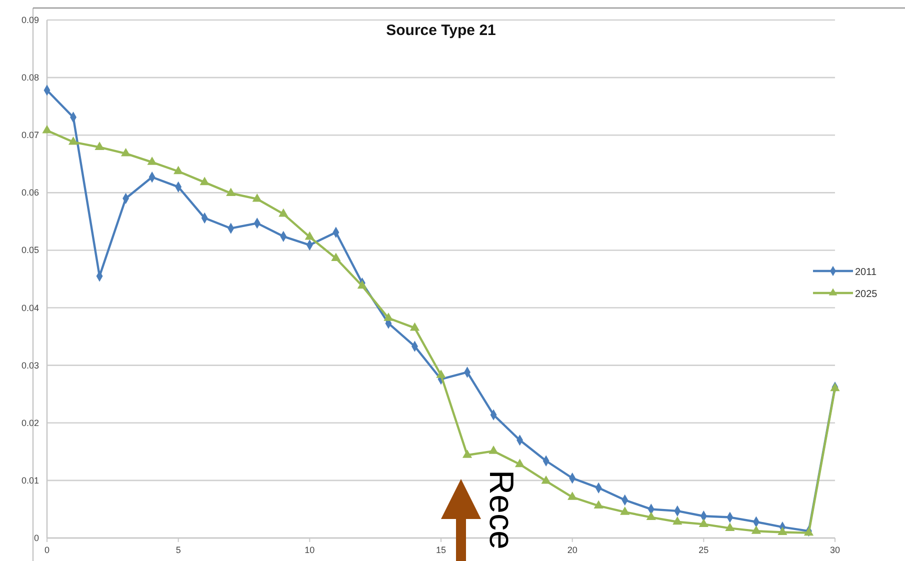 Image resolution: width=905 pixels, height=561 pixels. I want to click on y-tick-label: 0.01, so click(30, 480).